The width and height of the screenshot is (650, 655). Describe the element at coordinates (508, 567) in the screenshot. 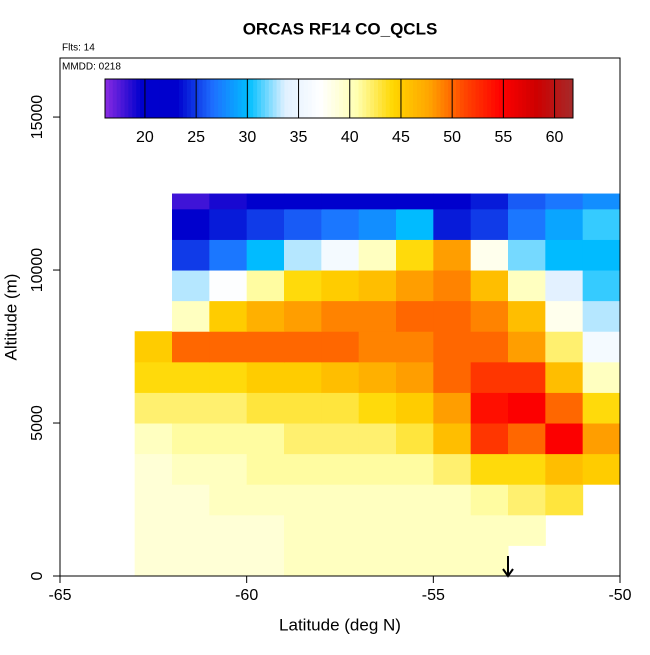

I see `marker-arrow` at that location.